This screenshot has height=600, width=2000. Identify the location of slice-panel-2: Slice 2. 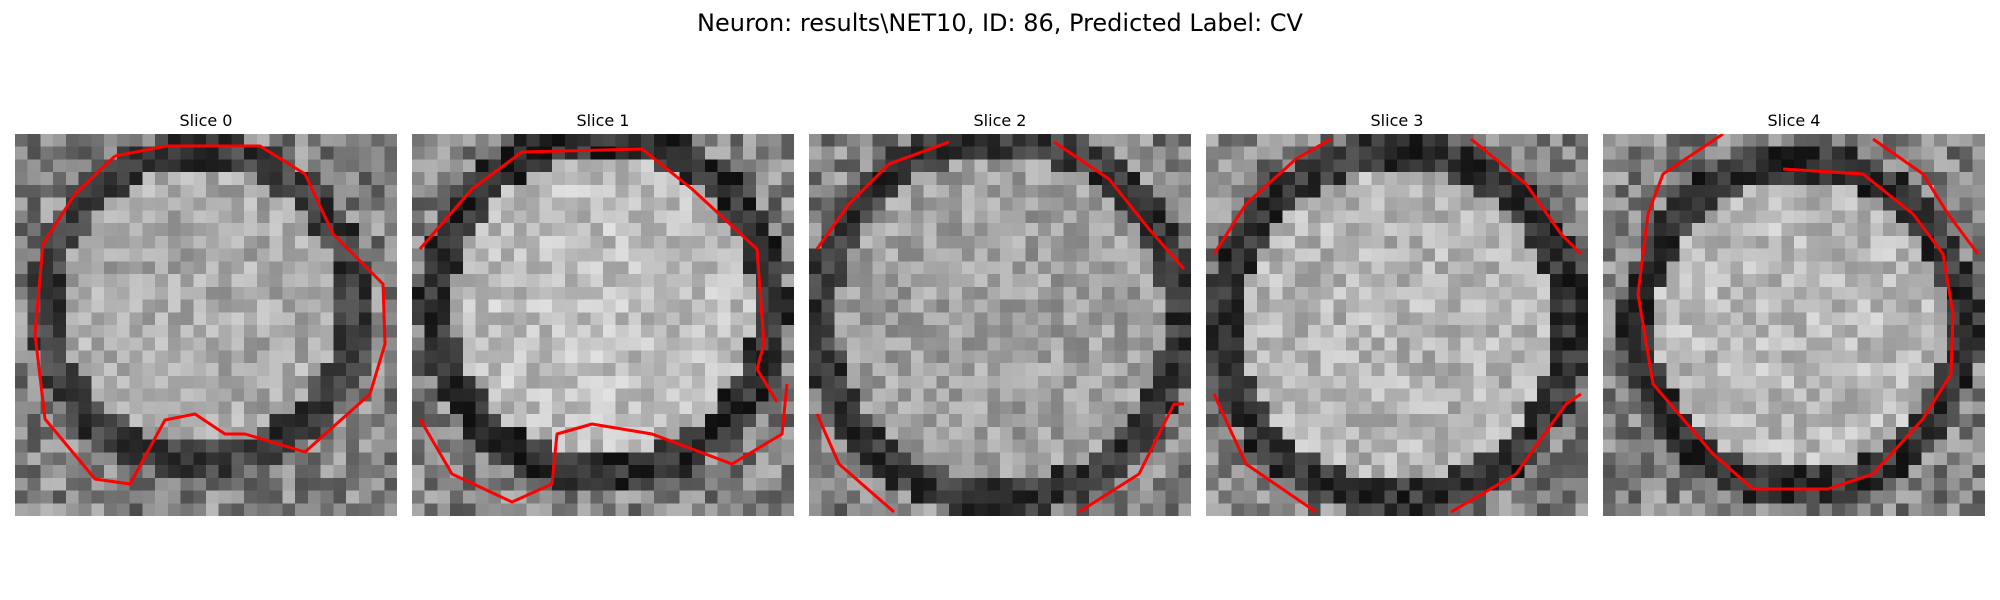
(1000, 316).